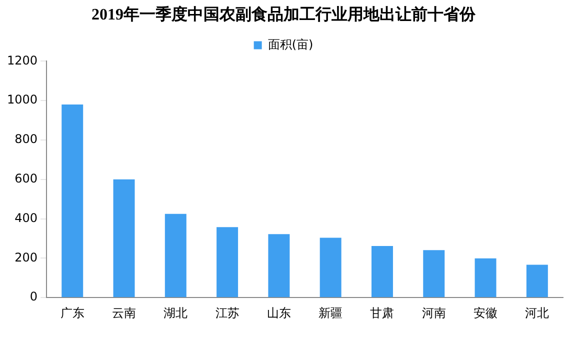 The image size is (577, 350). What do you see at coordinates (176, 313) in the screenshot?
I see `x-tick-label: 湖北` at bounding box center [176, 313].